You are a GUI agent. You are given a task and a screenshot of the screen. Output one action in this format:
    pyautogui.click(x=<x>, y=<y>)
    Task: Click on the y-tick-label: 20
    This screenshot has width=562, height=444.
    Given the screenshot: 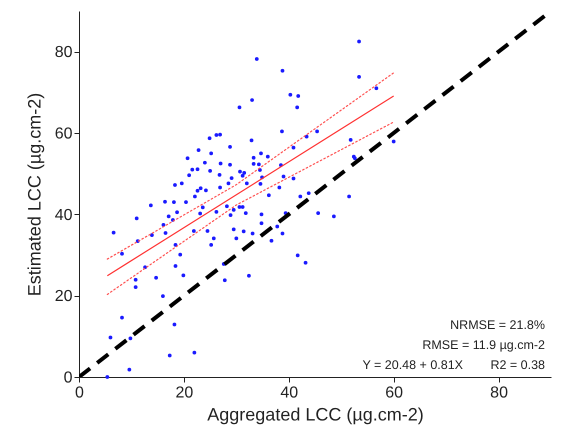 What is the action you would take?
    pyautogui.click(x=63, y=297)
    